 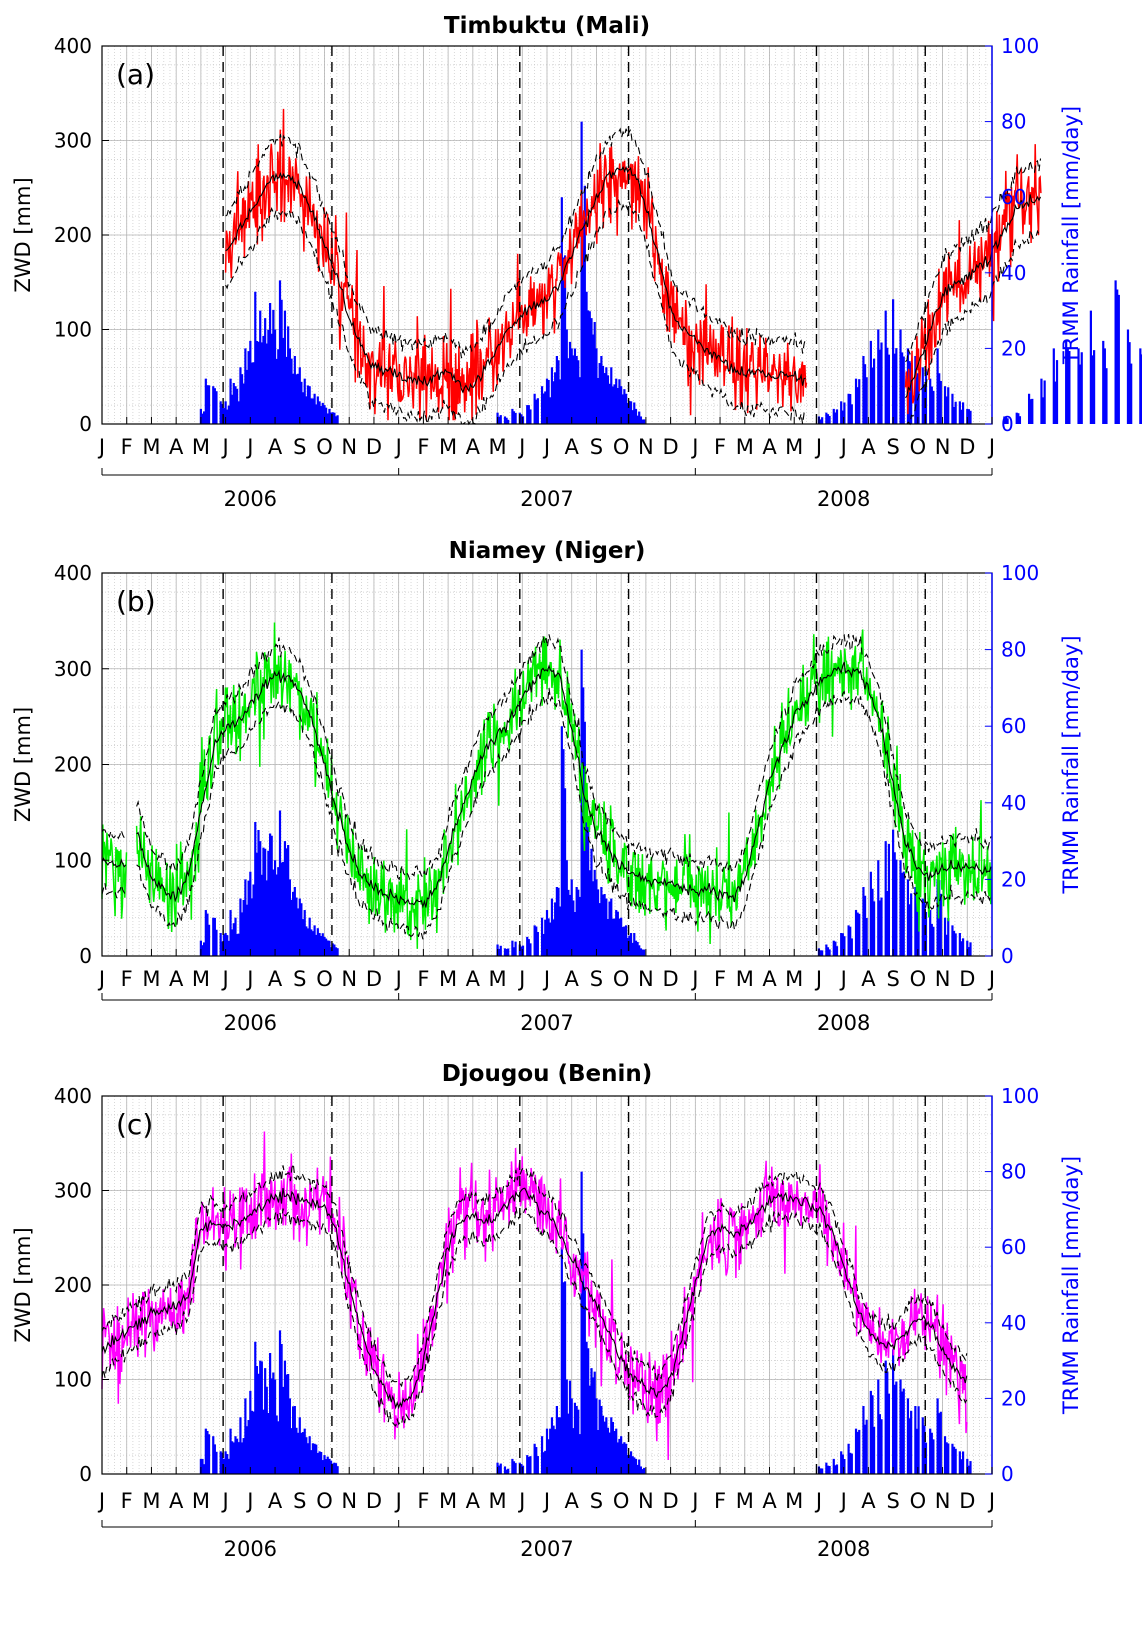 What do you see at coordinates (547, 26) in the screenshot?
I see `panel-title: Timbuktu (Mali)` at bounding box center [547, 26].